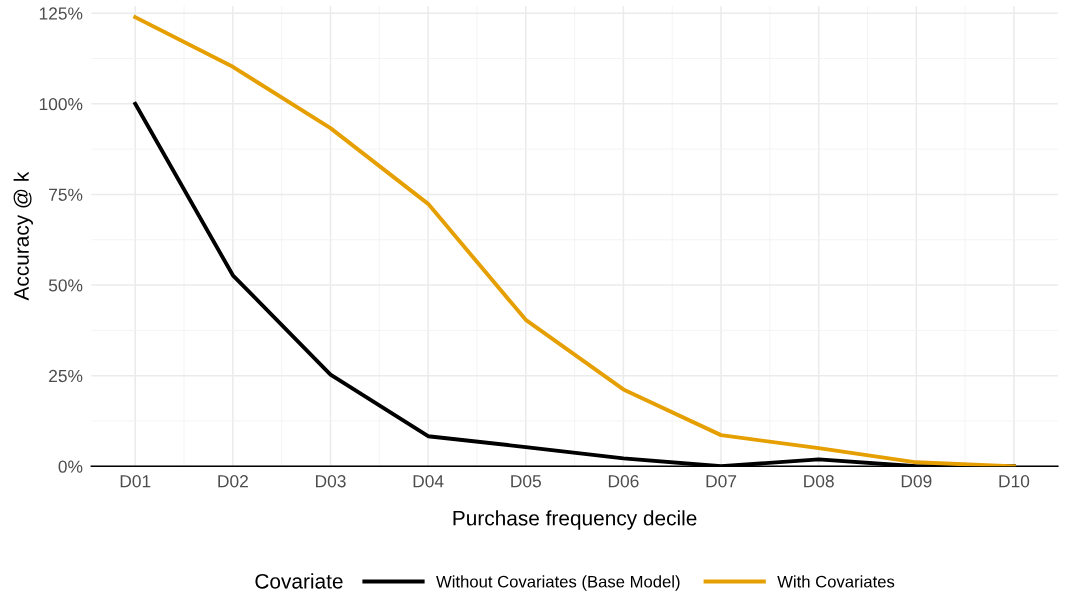 Image resolution: width=1074 pixels, height=594 pixels. What do you see at coordinates (558, 583) in the screenshot?
I see `legend-label: Without Covariates (Base Model)` at bounding box center [558, 583].